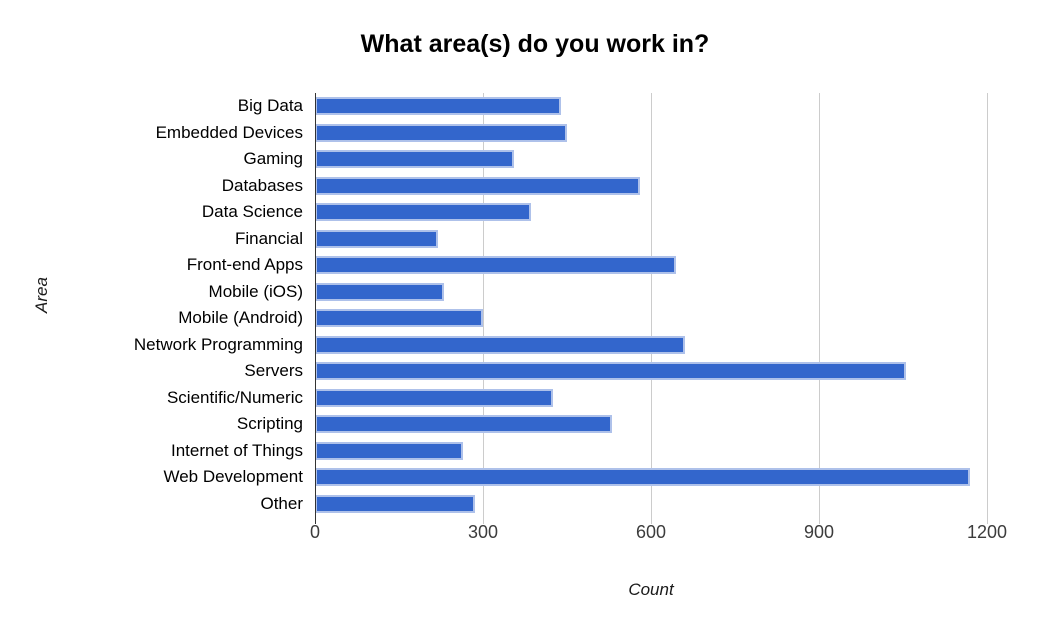 The height and width of the screenshot is (618, 1044). I want to click on category-label-mobile-android: Mobile (Android), so click(240, 318).